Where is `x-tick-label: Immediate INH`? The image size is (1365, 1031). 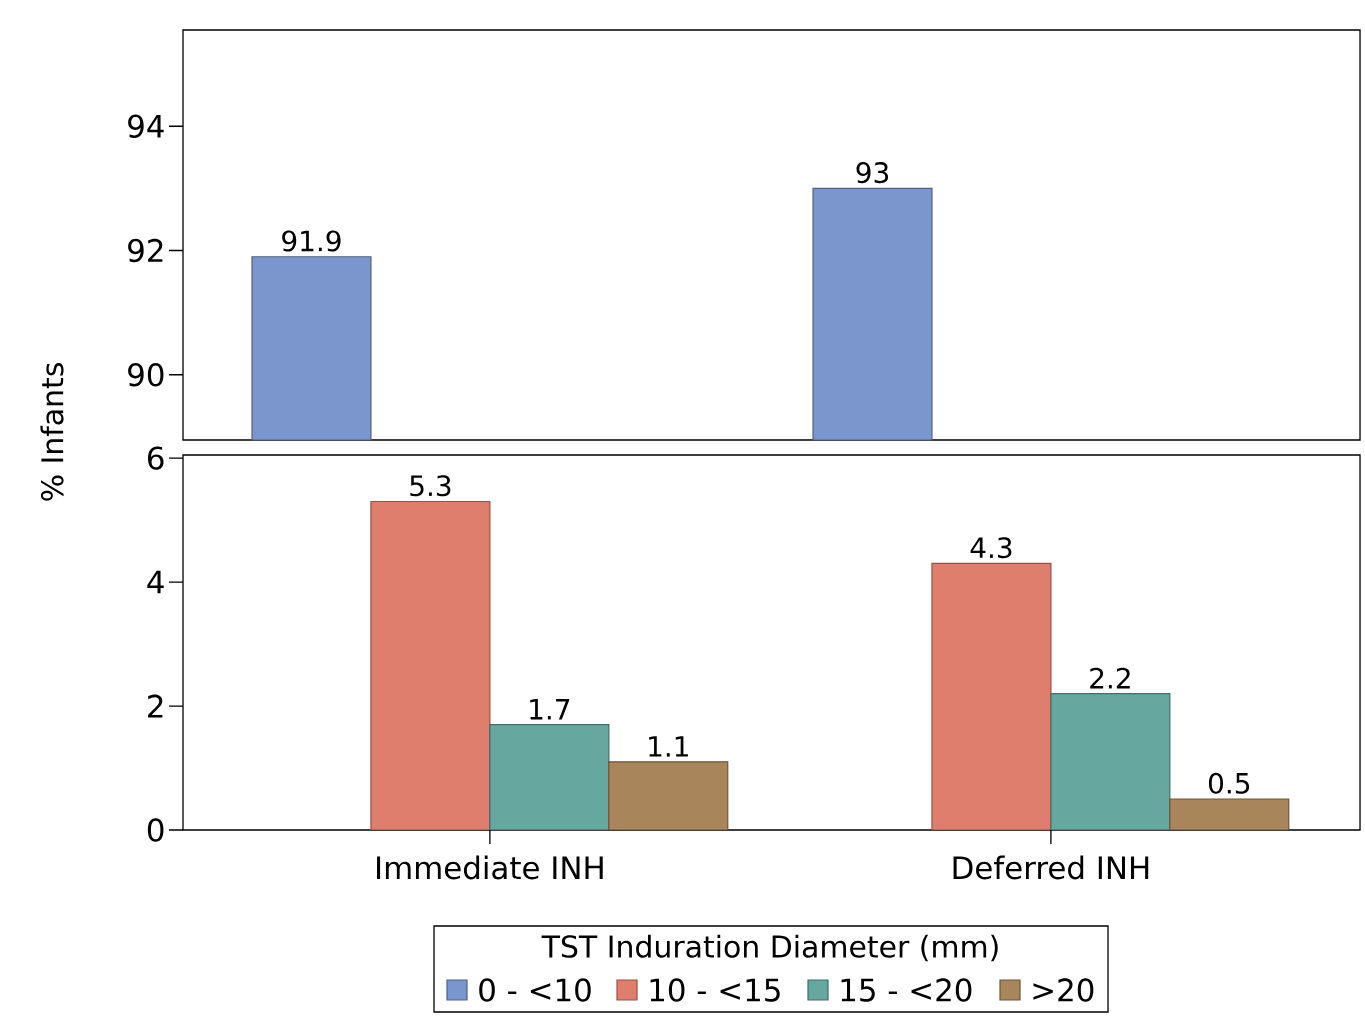
x-tick-label: Immediate INH is located at coordinates (490, 867).